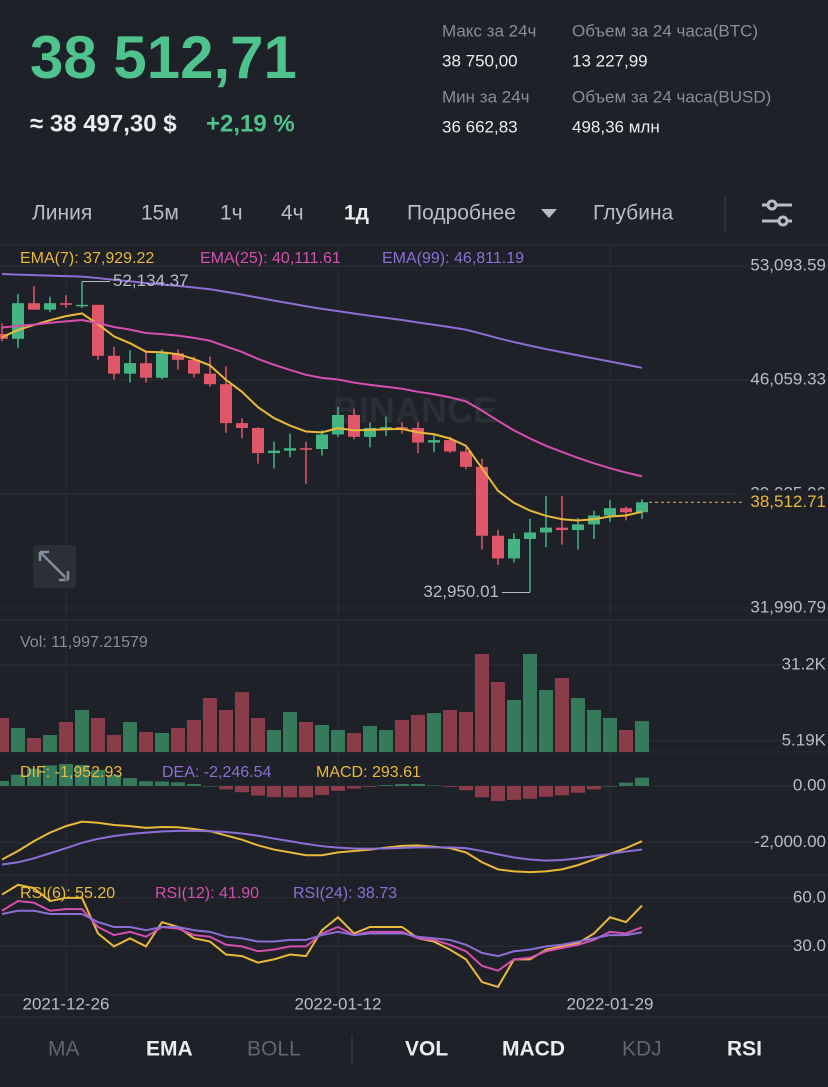 Image resolution: width=828 pixels, height=1087 pixels. What do you see at coordinates (533, 1049) in the screenshot?
I see `indicator-tab: MACD` at bounding box center [533, 1049].